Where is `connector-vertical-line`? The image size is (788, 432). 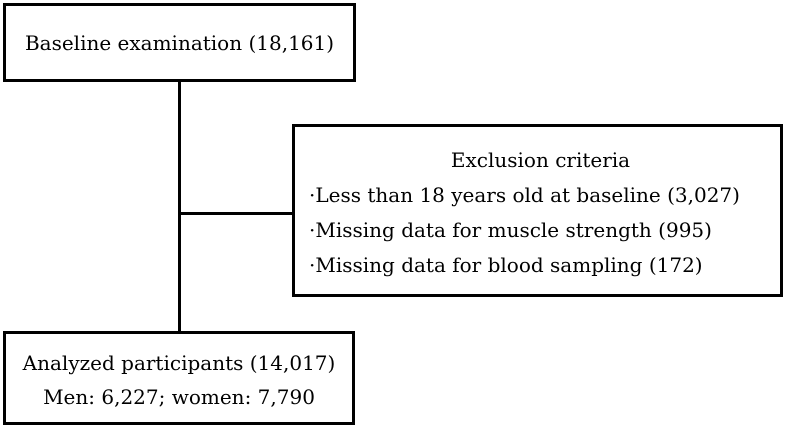
connector-vertical-line is located at coordinates (179, 206).